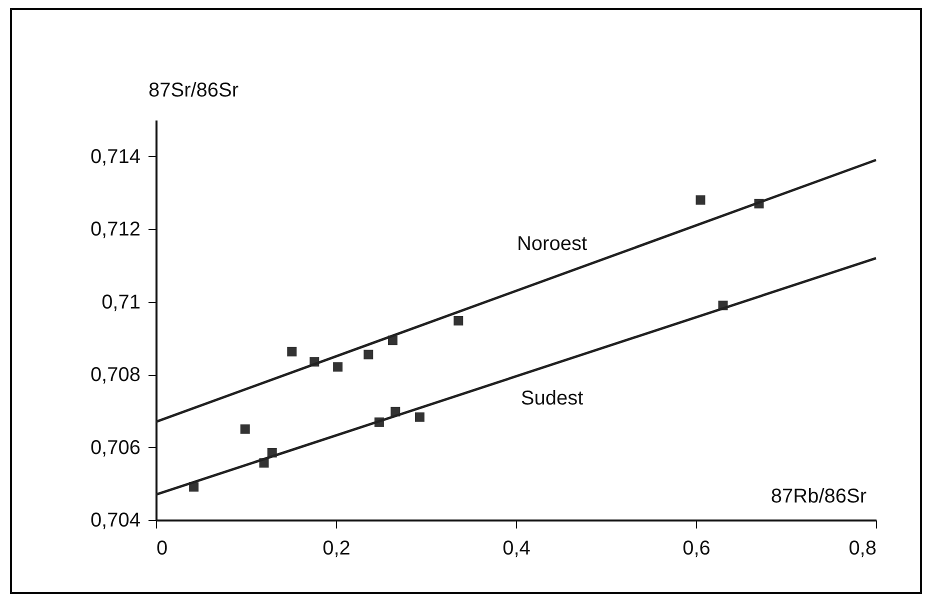 The image size is (936, 609). Describe the element at coordinates (115, 229) in the screenshot. I see `y-tick-label: 0,712` at that location.